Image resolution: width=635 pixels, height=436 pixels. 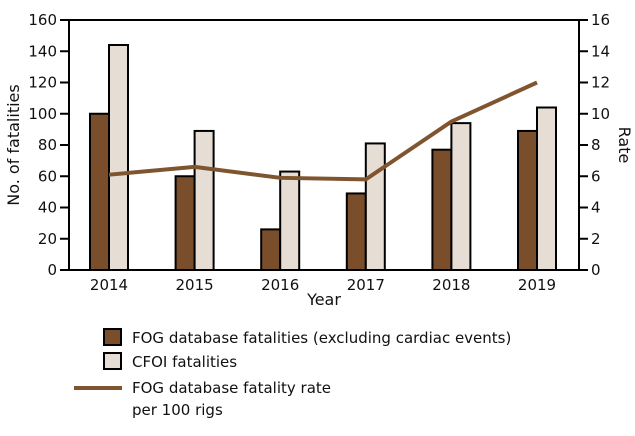 What do you see at coordinates (42, 83) in the screenshot?
I see `y-tick-label-left: 120` at bounding box center [42, 83].